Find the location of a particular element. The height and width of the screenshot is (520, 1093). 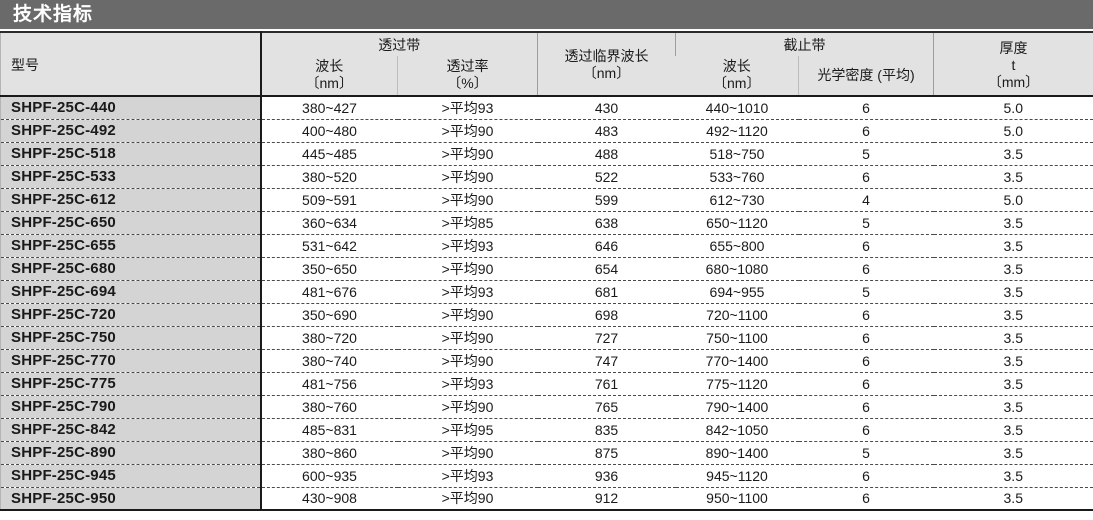

trans-wavelength-cell: 485~831 is located at coordinates (329, 429).